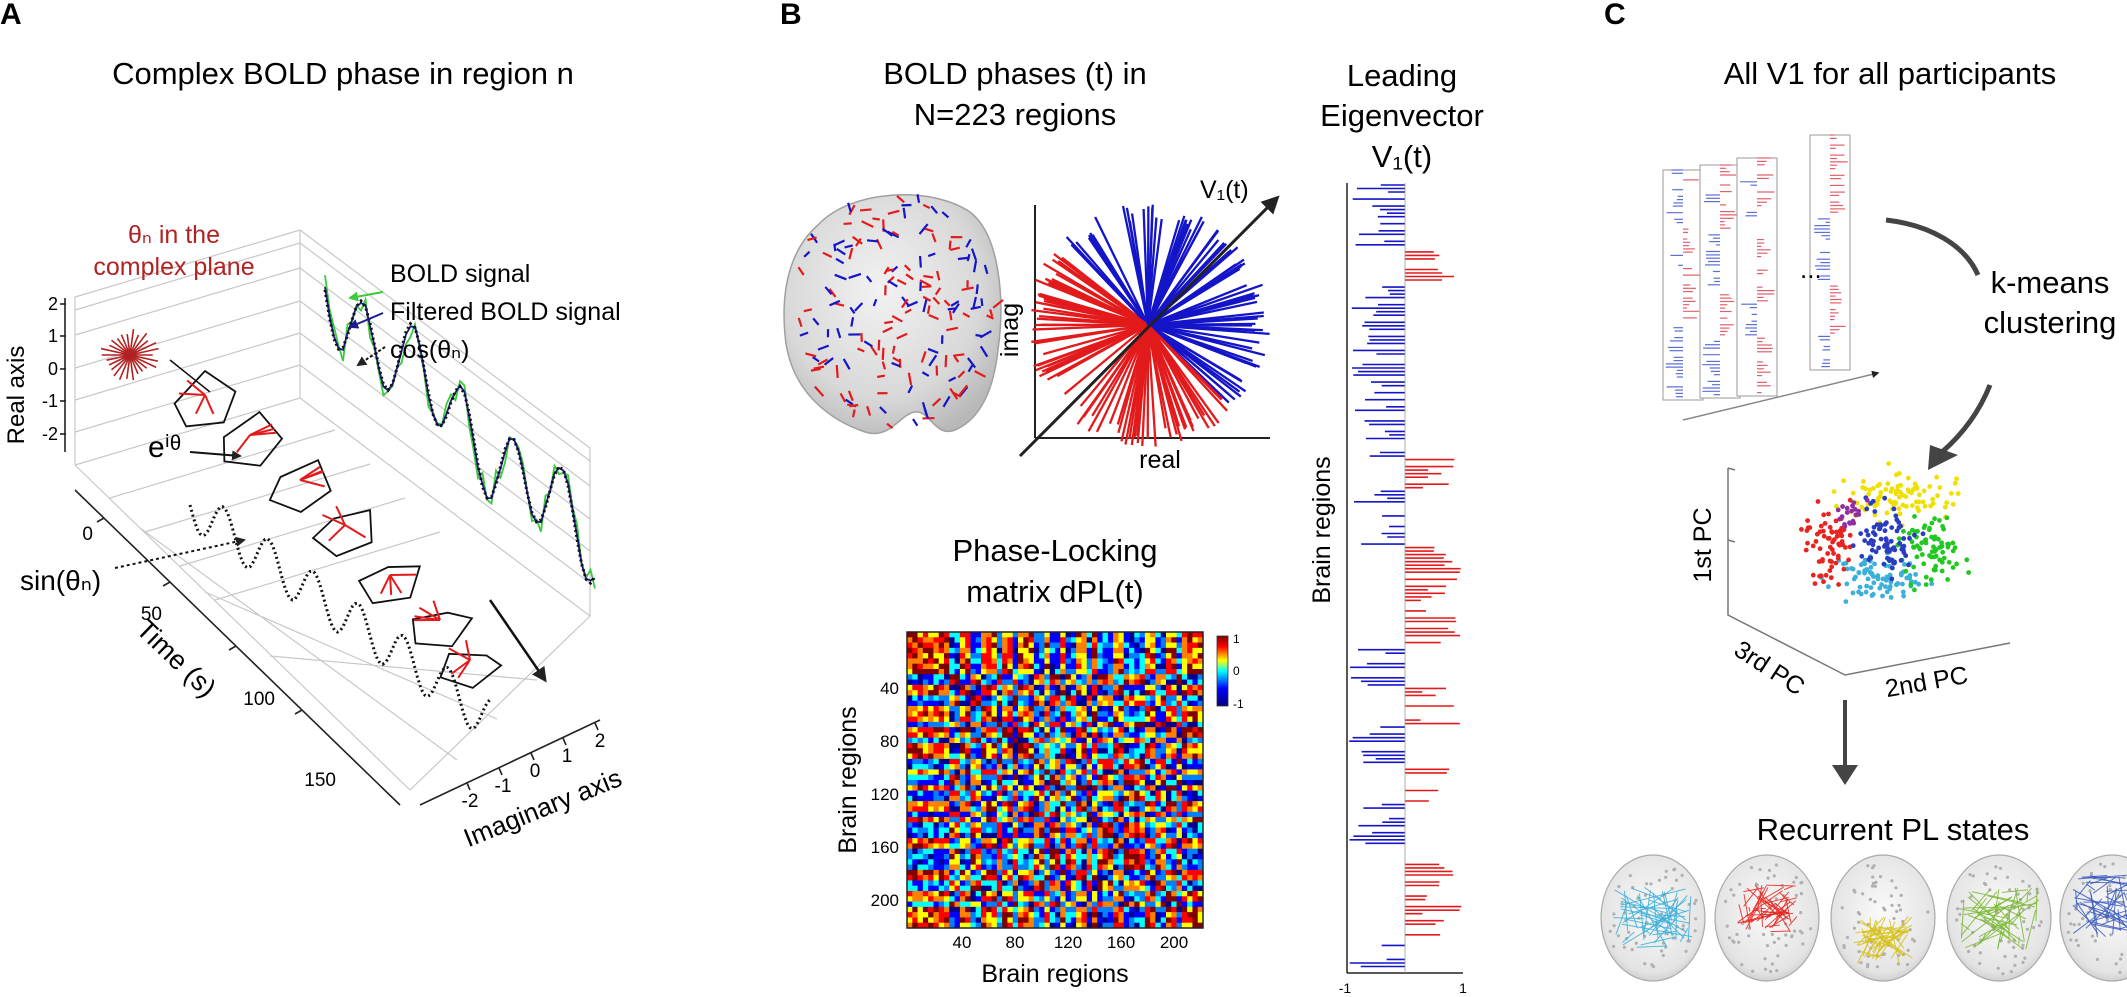 Image resolution: width=2127 pixels, height=997 pixels. What do you see at coordinates (567, 756) in the screenshot?
I see `imag-tick: 1` at bounding box center [567, 756].